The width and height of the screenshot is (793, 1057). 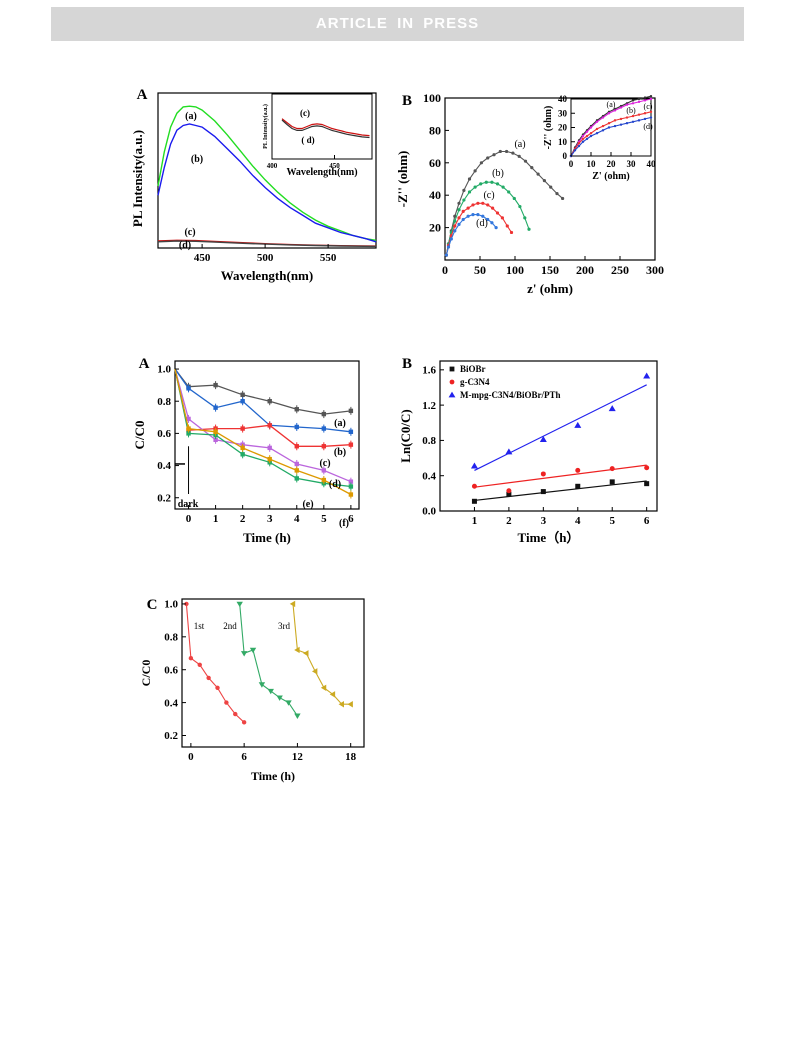 I want to click on pl-plot-frame, so click(x=267, y=170).